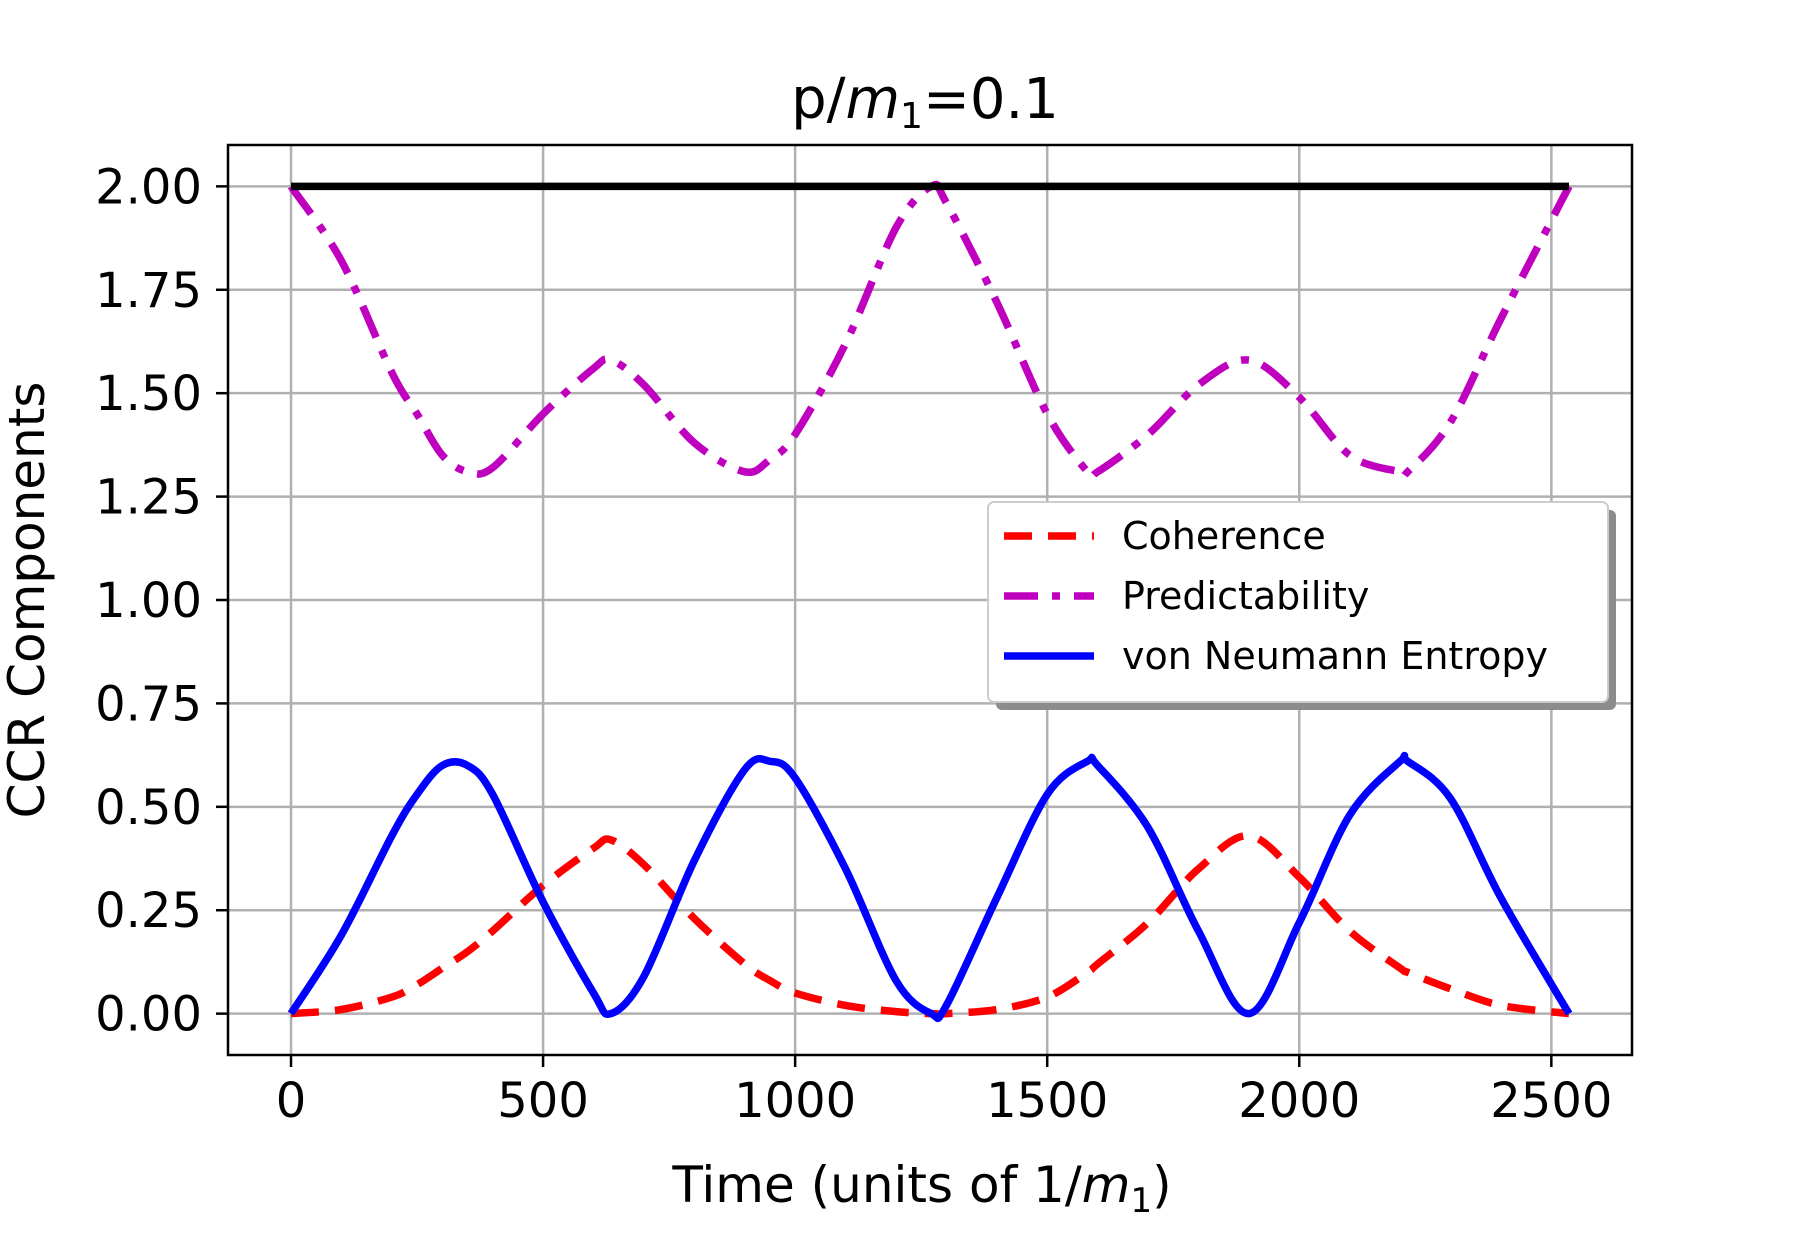 The height and width of the screenshot is (1234, 1800). What do you see at coordinates (911, 116) in the screenshot?
I see `chart-title-sub: 1` at bounding box center [911, 116].